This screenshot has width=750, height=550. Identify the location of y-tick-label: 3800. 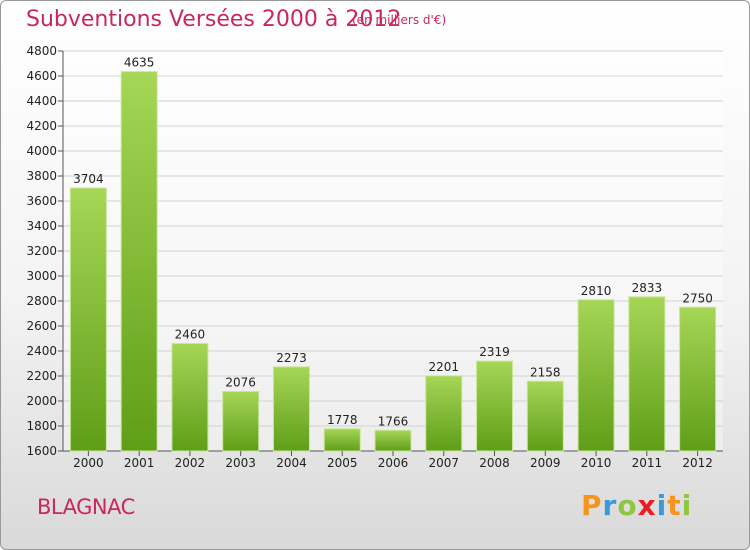
(41, 176).